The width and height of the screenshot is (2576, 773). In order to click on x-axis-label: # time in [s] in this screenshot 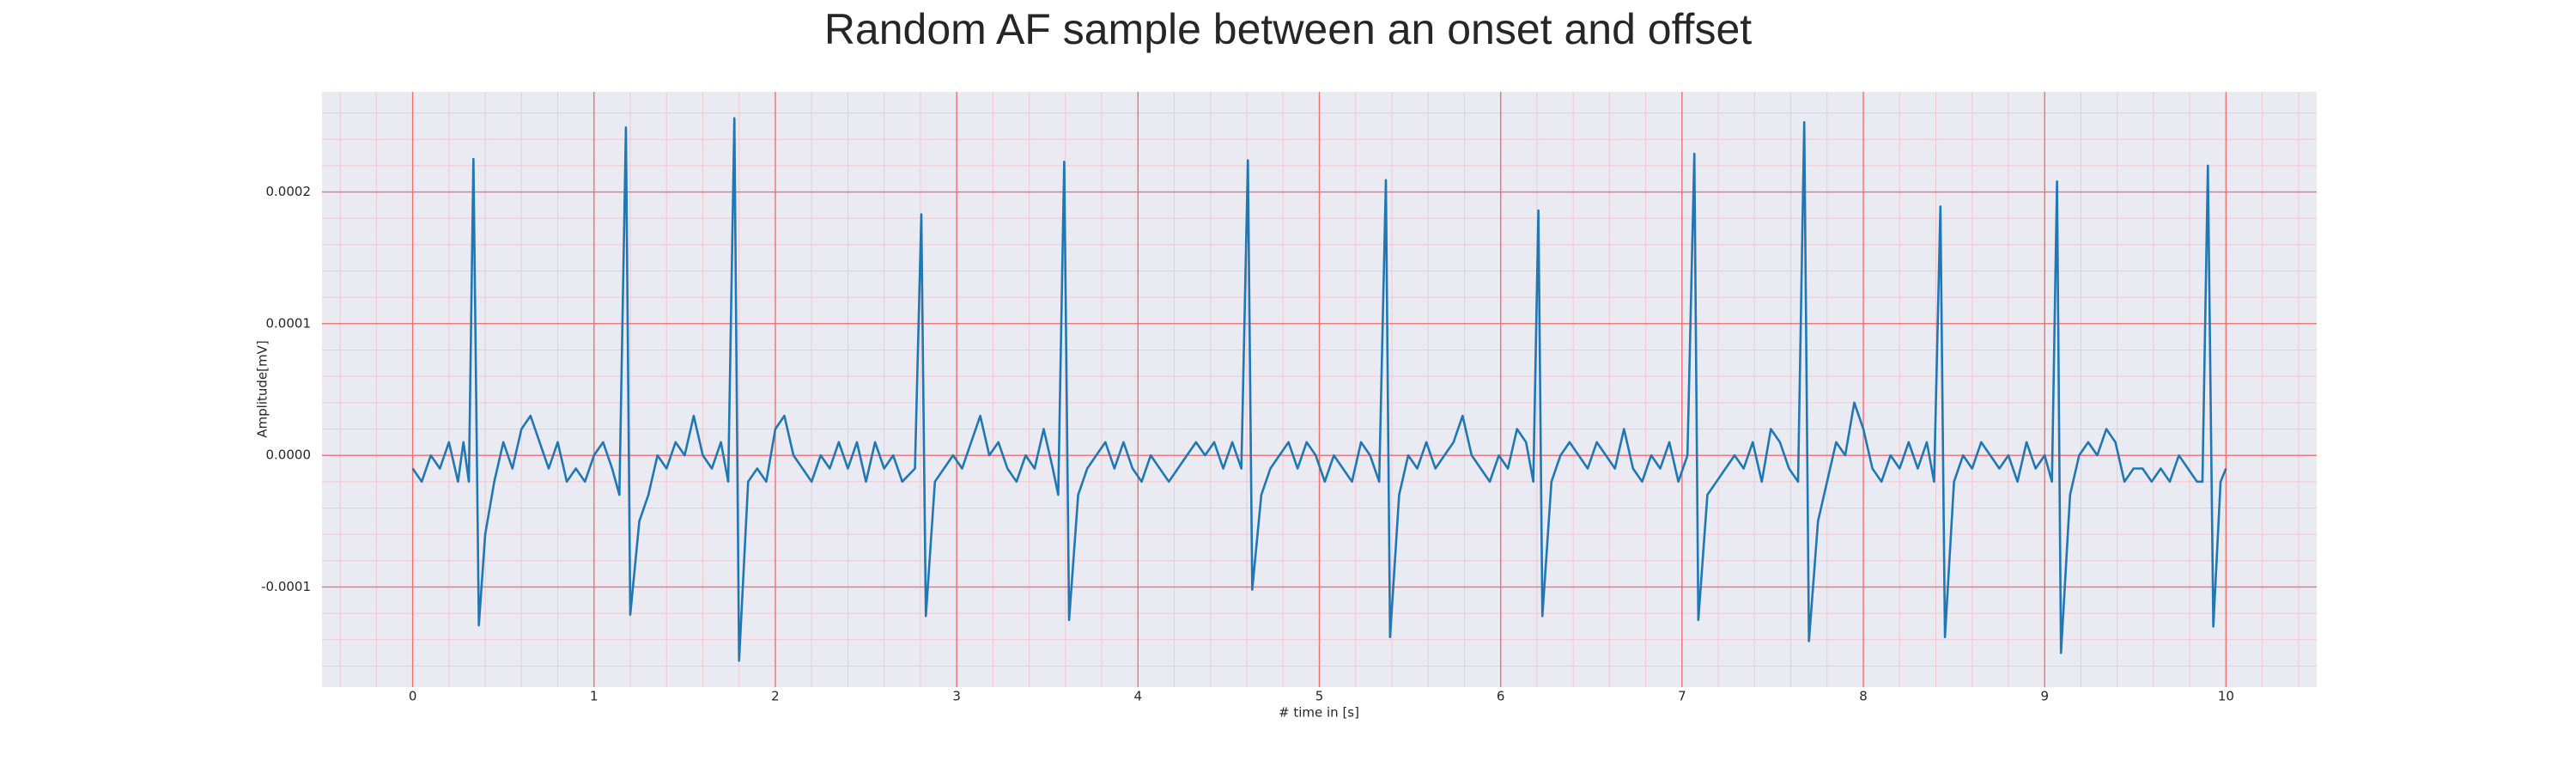, I will do `click(1319, 713)`.